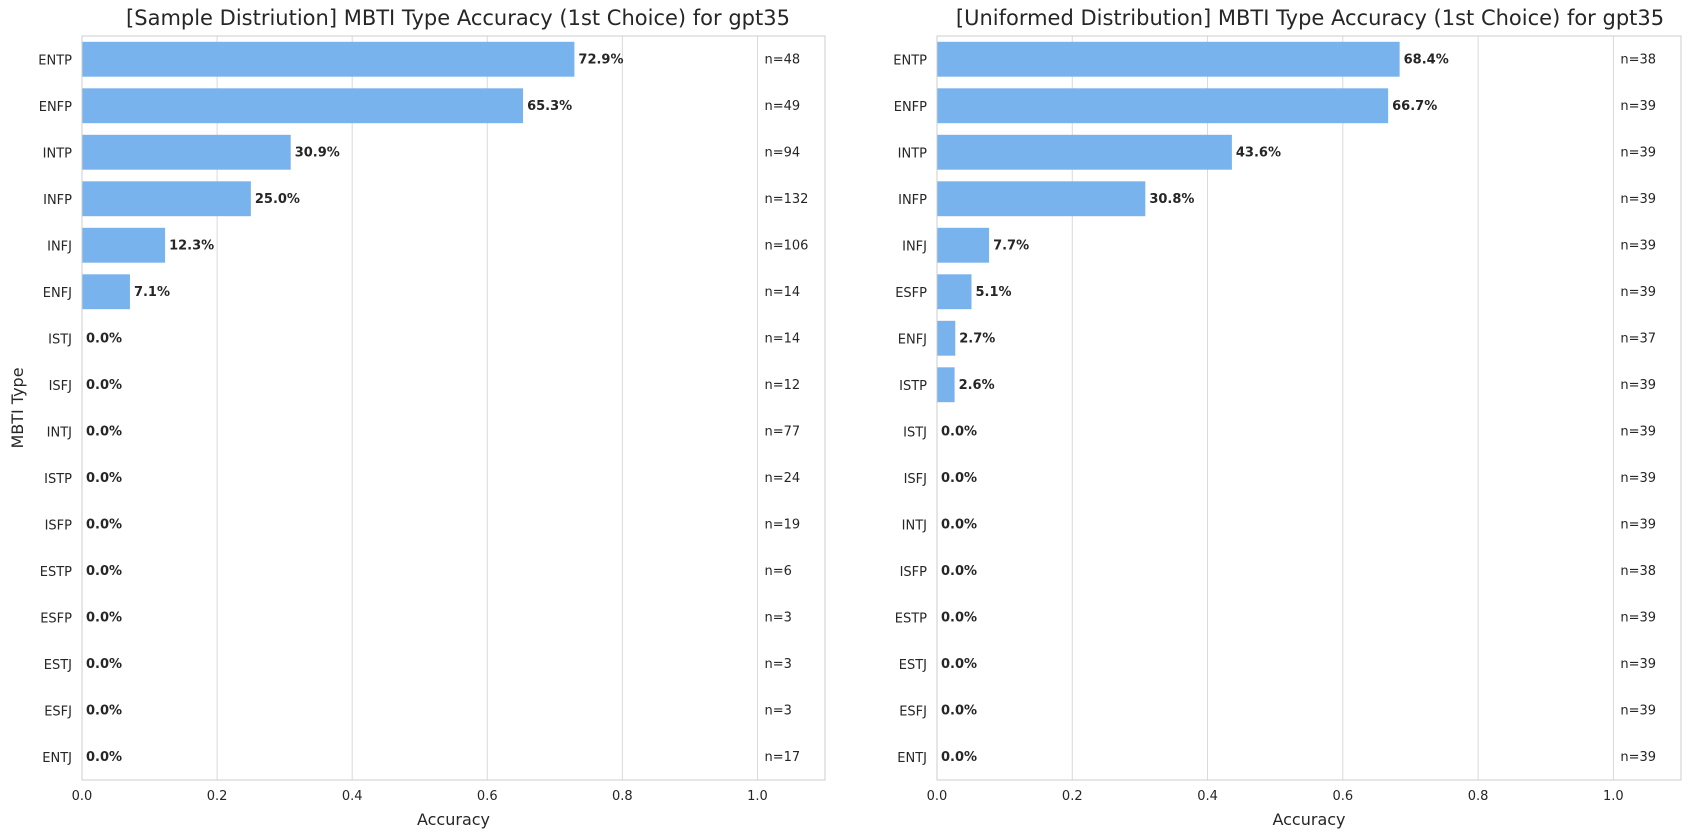  What do you see at coordinates (1414, 106) in the screenshot?
I see `bar-value-label: 66.7%` at bounding box center [1414, 106].